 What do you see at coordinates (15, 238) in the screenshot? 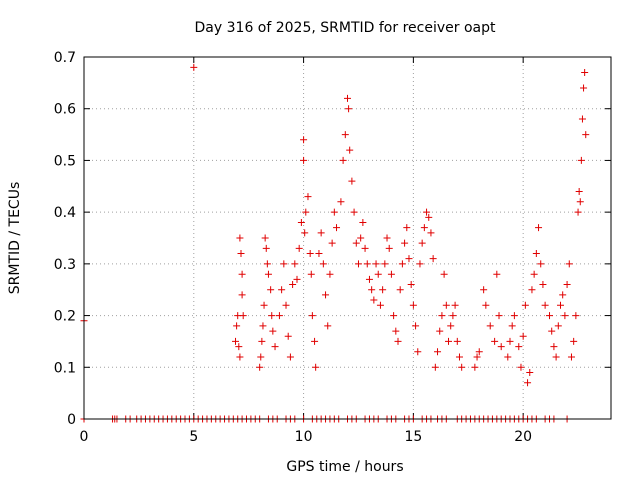
I see `y-axis-label: SRMTID / TECUs` at bounding box center [15, 238].